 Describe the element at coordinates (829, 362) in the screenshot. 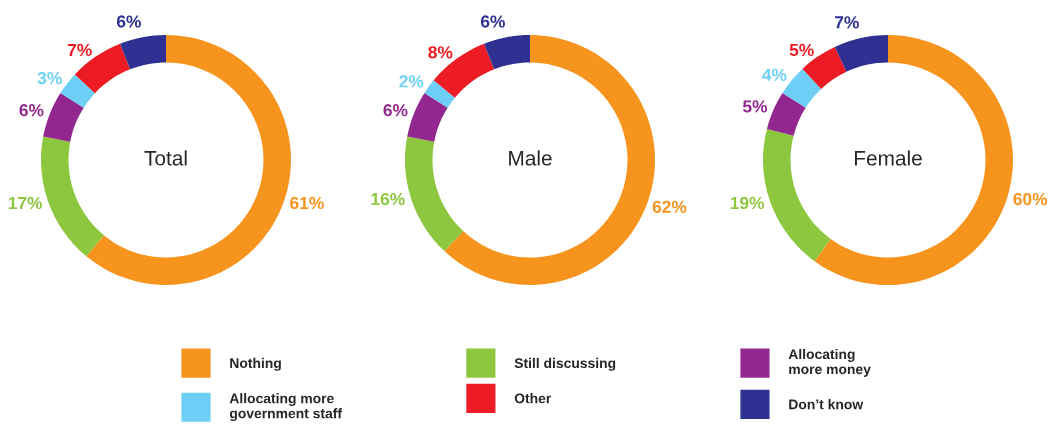

I see `legend-label: Allocating more money` at that location.